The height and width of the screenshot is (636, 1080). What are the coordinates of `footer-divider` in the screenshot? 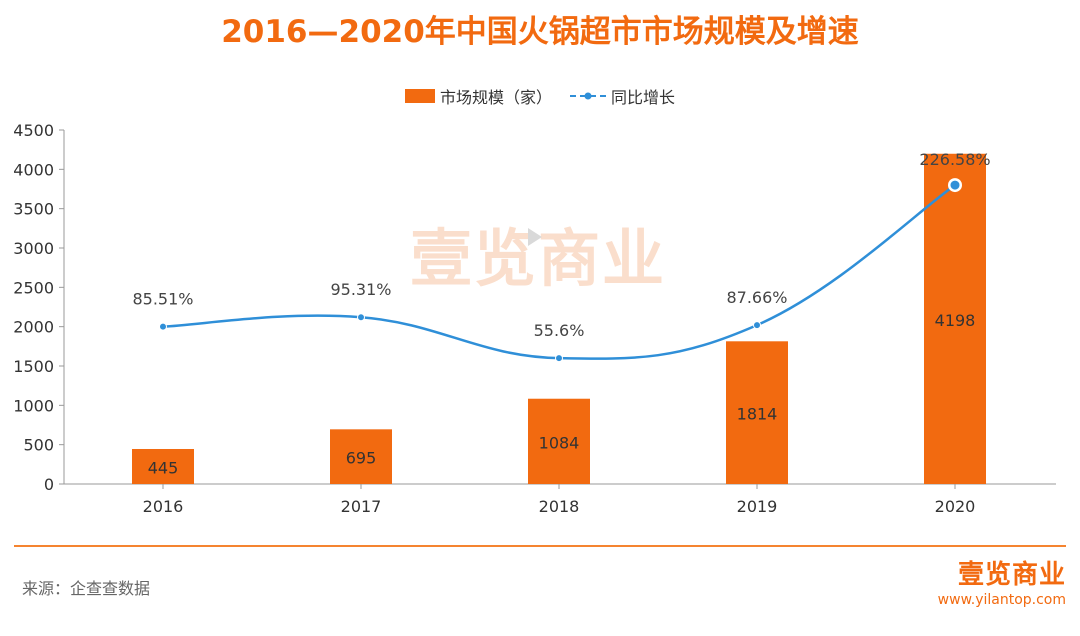 It's located at (540, 546).